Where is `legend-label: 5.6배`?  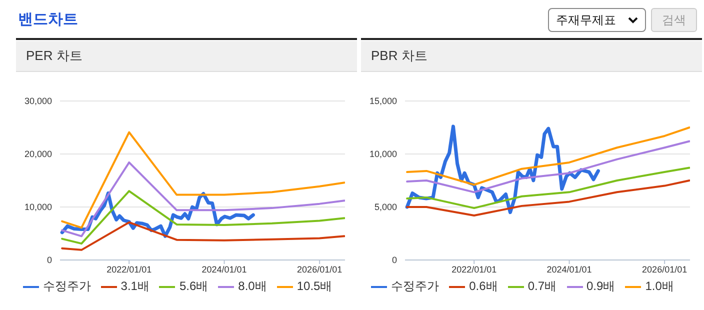
legend-label: 5.6배 is located at coordinates (193, 286).